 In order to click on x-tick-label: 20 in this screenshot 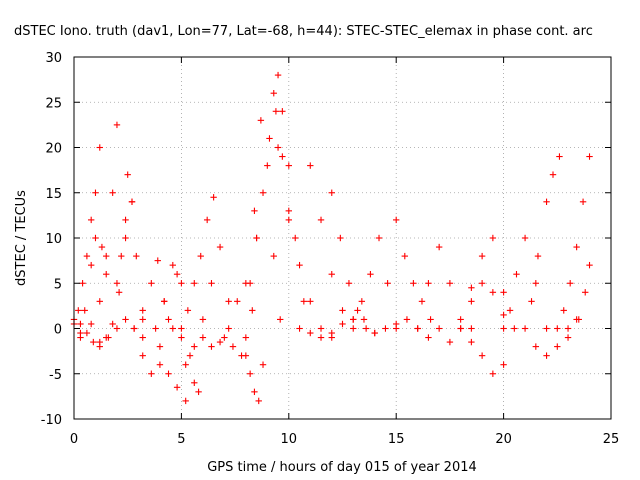, I will do `click(503, 439)`.